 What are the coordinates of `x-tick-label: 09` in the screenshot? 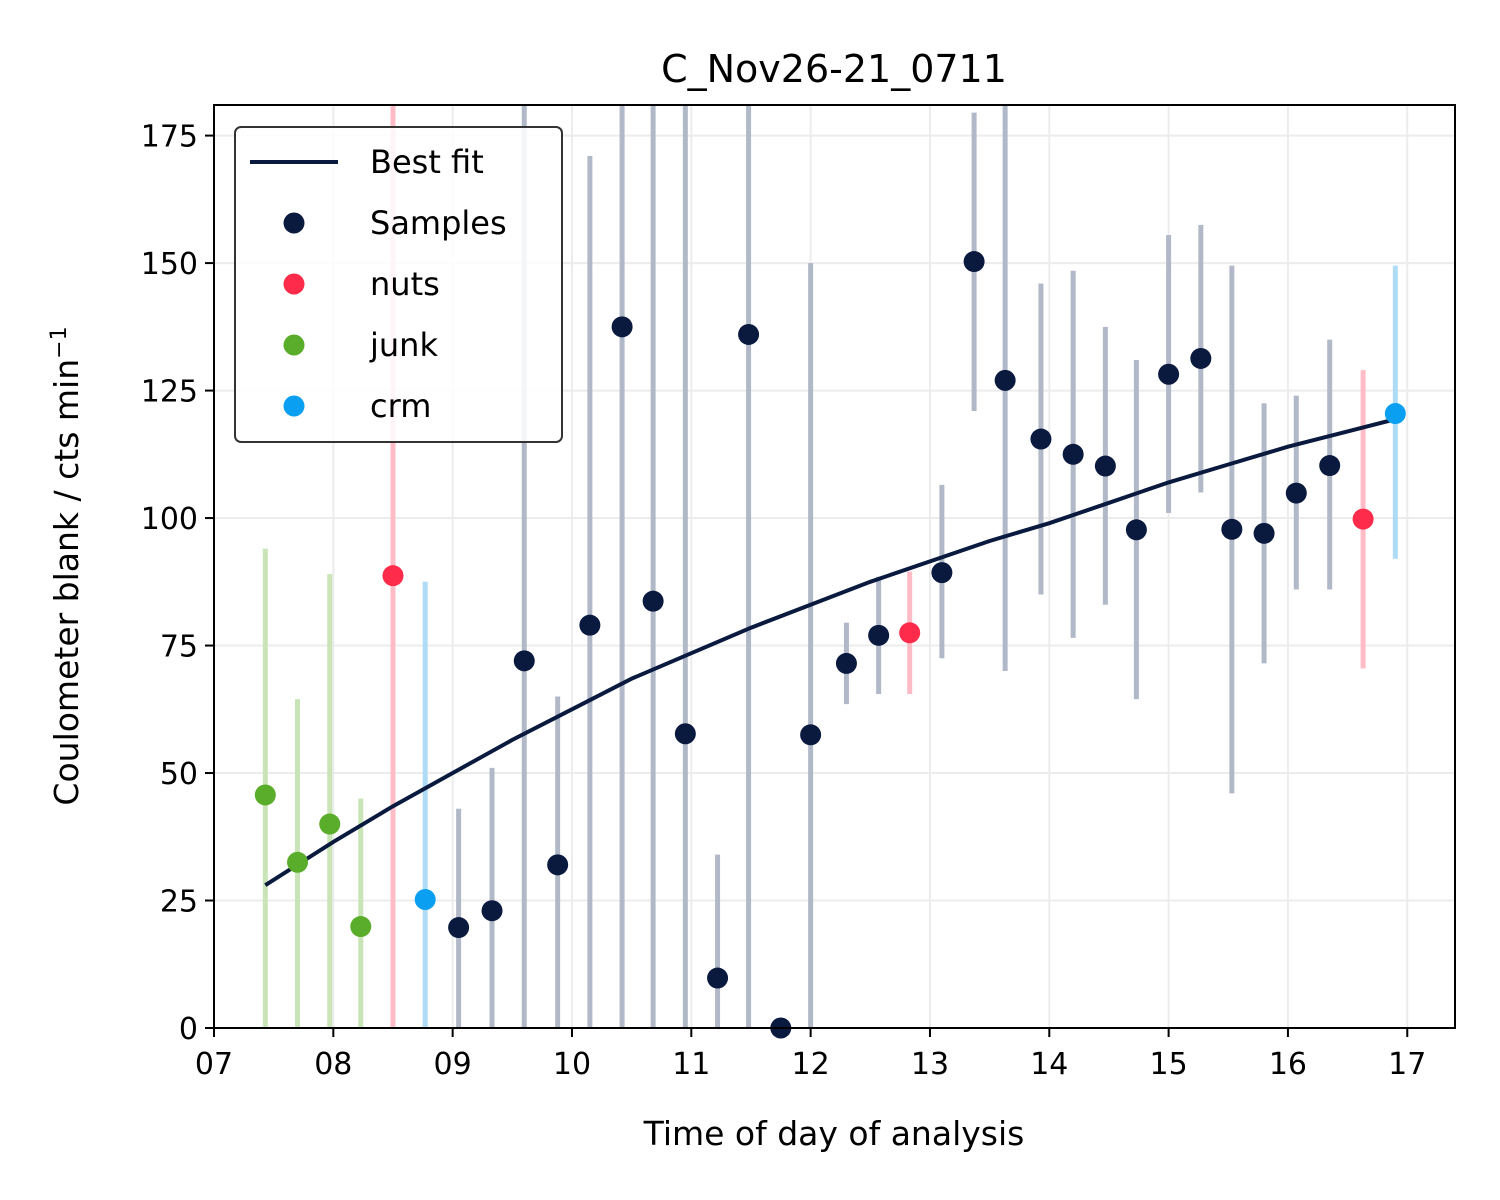 It's located at (453, 1064).